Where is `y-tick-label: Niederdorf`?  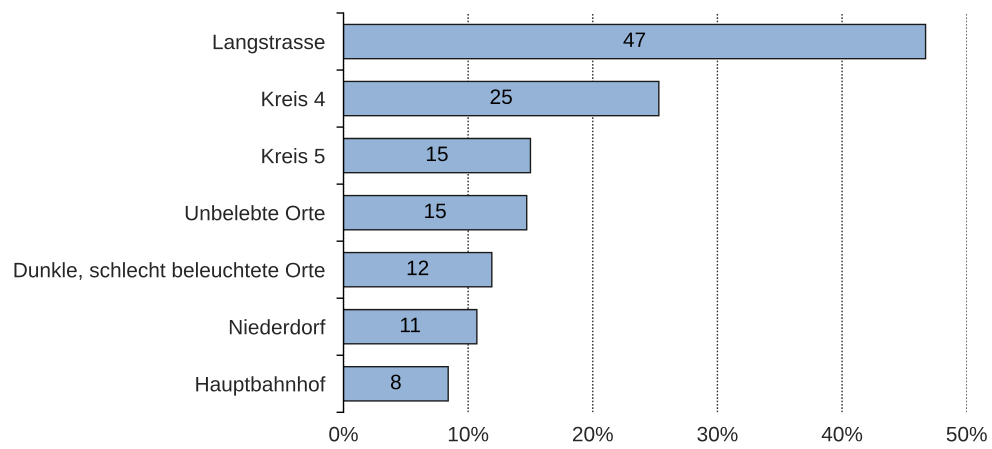 y-tick-label: Niederdorf is located at coordinates (278, 326).